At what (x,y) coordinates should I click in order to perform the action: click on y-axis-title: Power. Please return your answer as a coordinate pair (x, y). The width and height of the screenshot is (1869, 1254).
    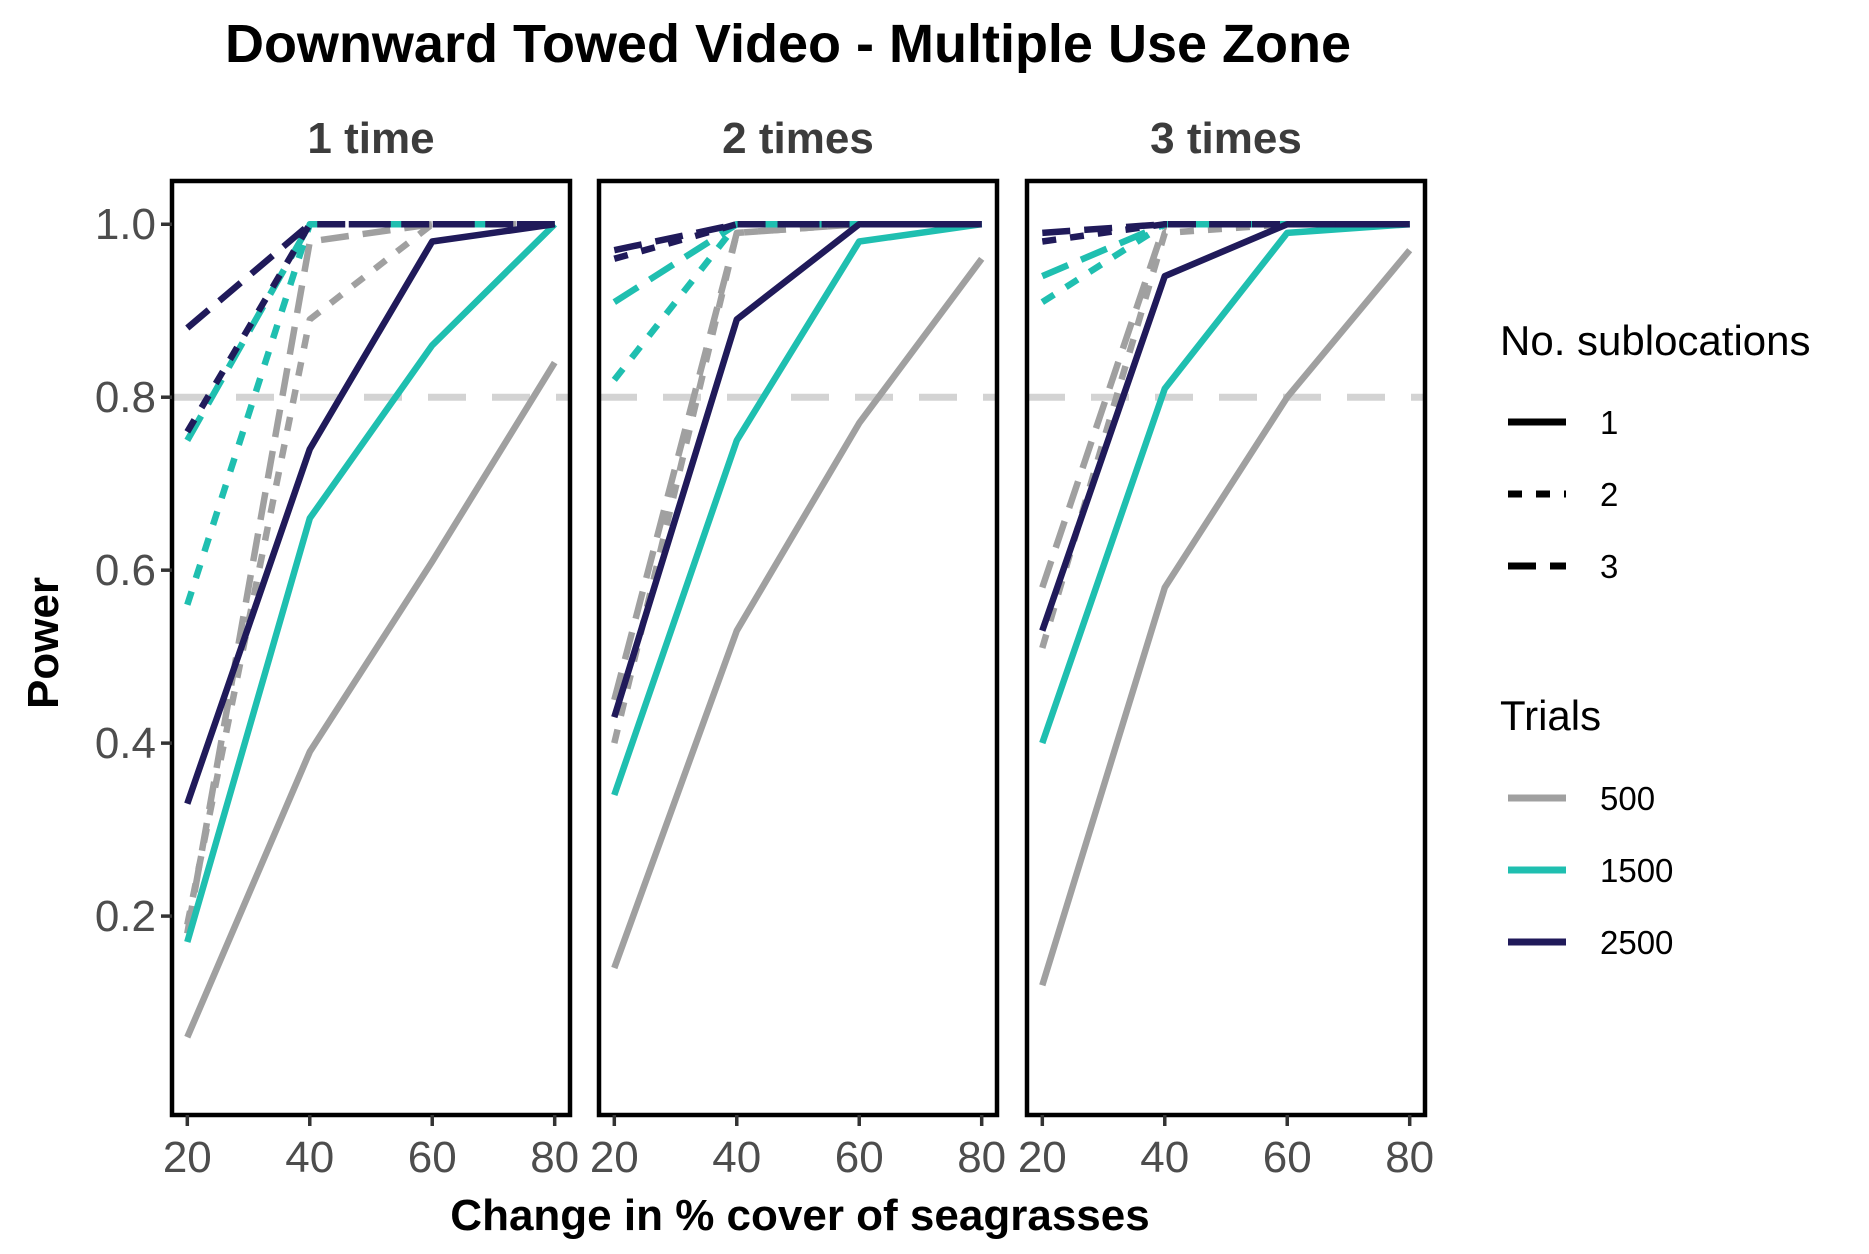
    Looking at the image, I should click on (43, 643).